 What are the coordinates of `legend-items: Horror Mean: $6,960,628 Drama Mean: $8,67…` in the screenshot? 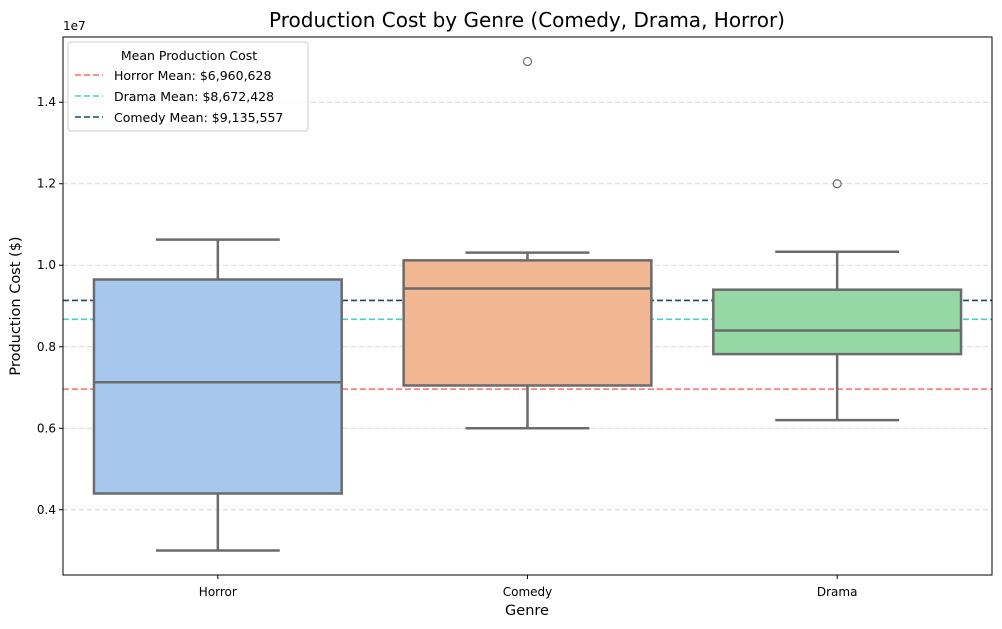 It's located at (179, 96).